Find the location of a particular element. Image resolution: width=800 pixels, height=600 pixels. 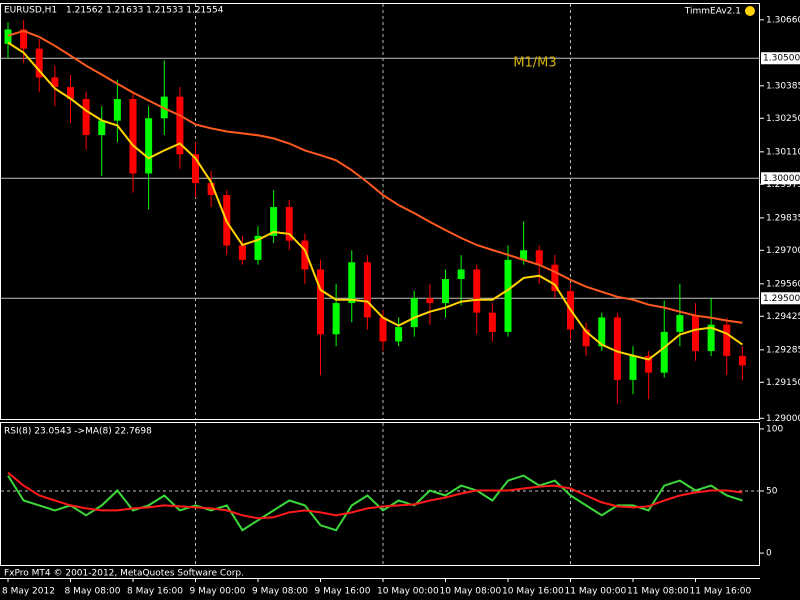

y-tick-label: 50 is located at coordinates (772, 492).